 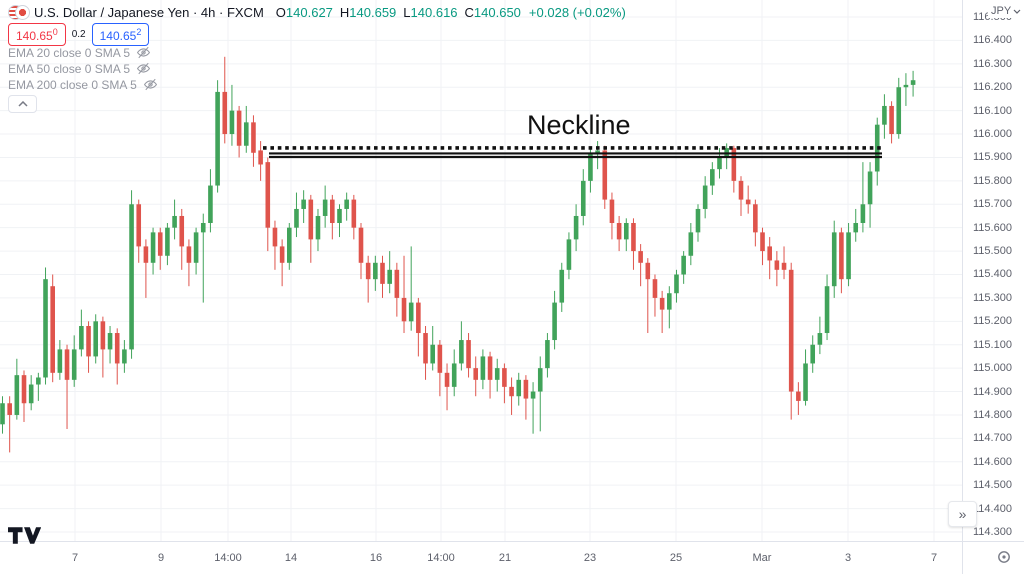 I want to click on price-tick-label: 115.400, so click(x=992, y=274).